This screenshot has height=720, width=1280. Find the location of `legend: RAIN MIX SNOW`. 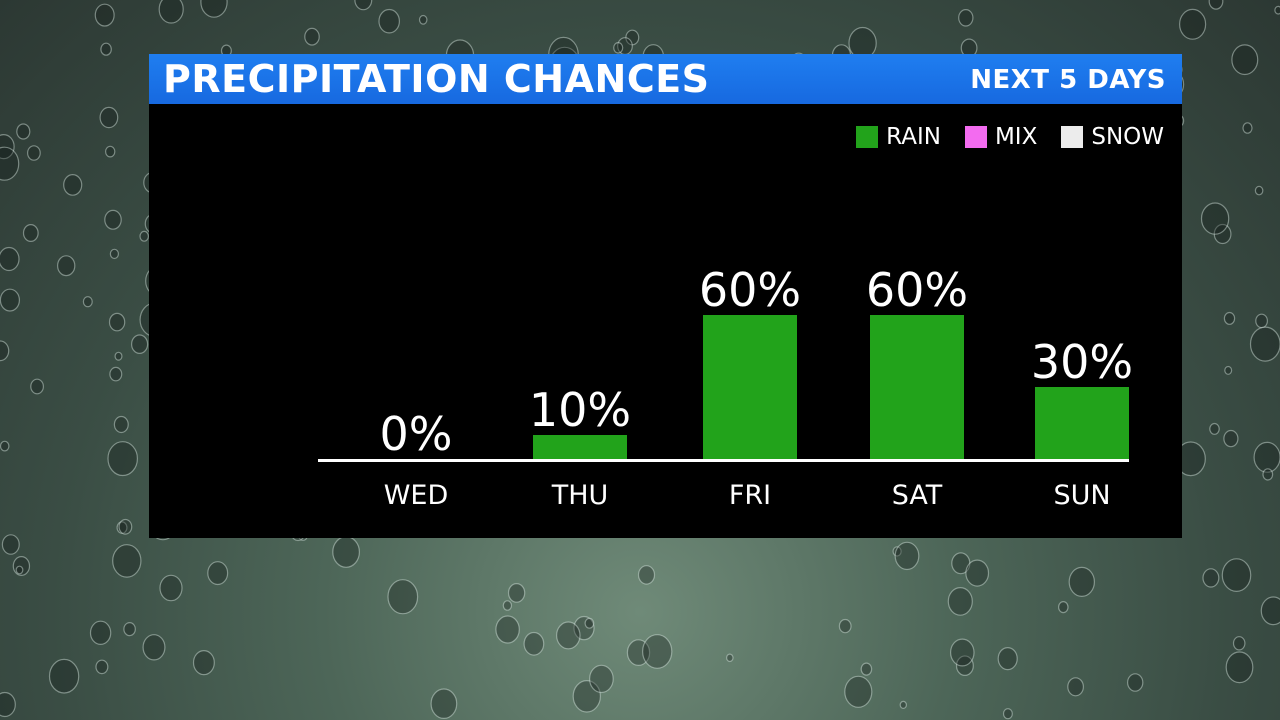

legend: RAIN MIX SNOW is located at coordinates (998, 137).